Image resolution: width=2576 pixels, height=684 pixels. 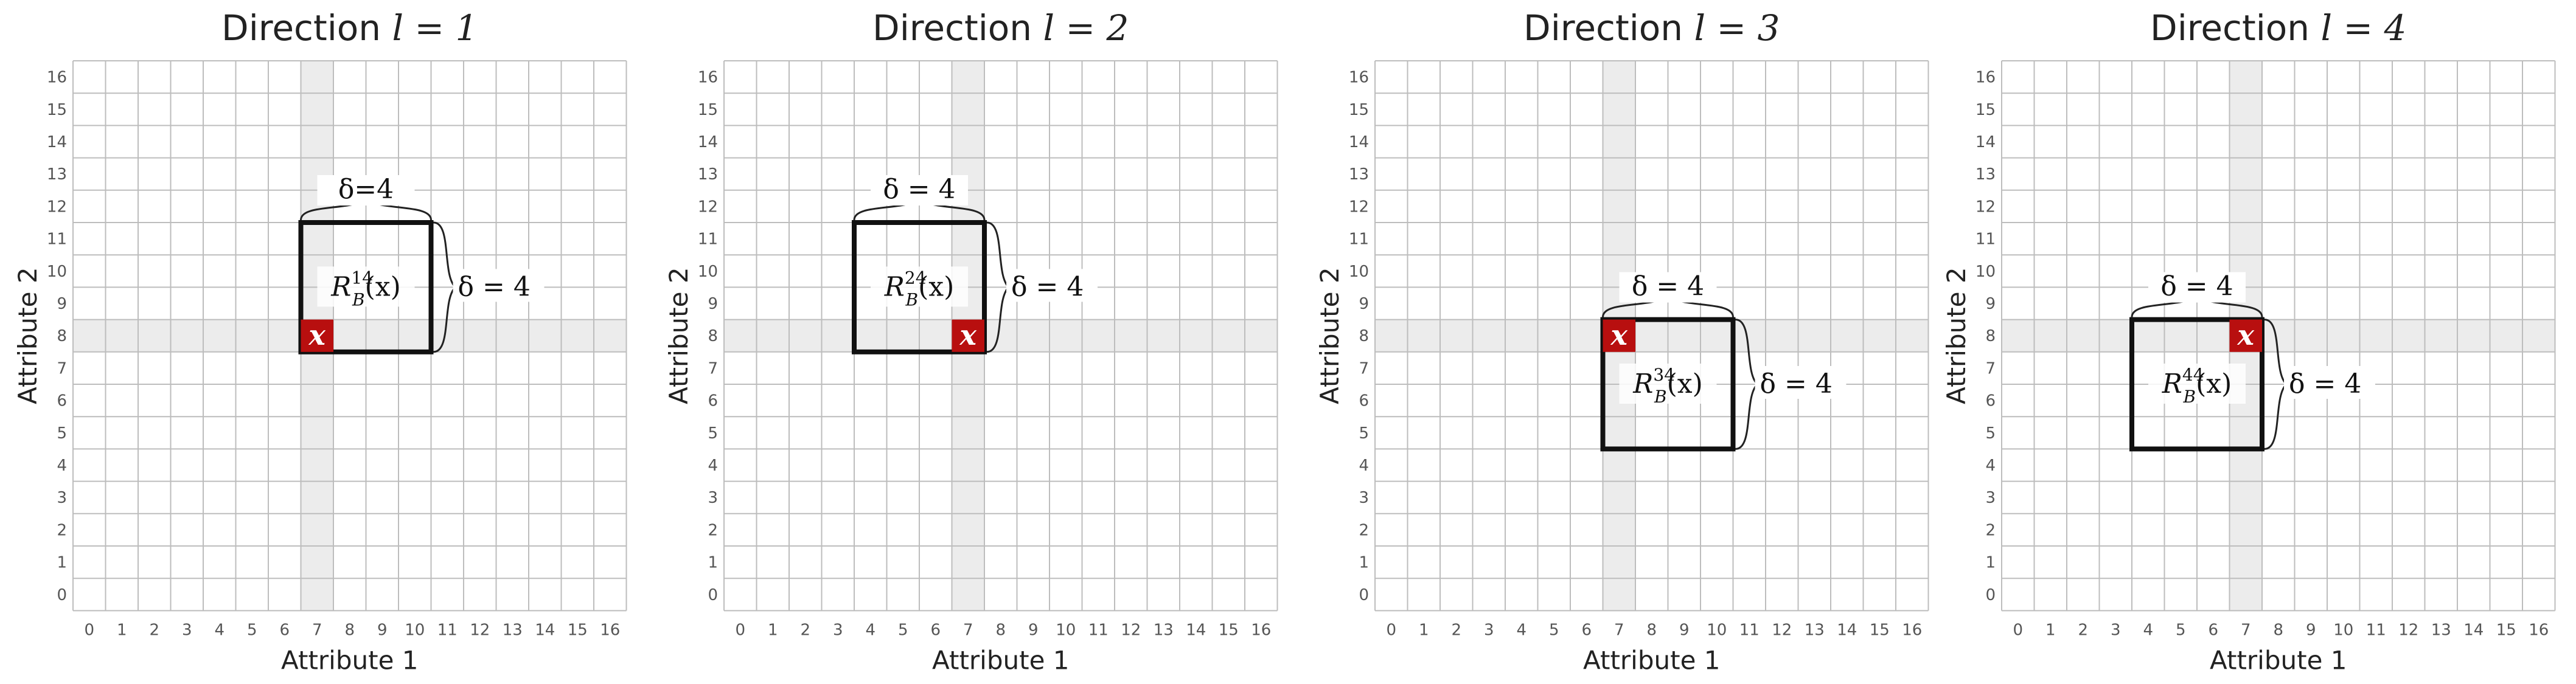 What do you see at coordinates (1651, 28) in the screenshot?
I see `panel-title: Direction l = 3` at bounding box center [1651, 28].